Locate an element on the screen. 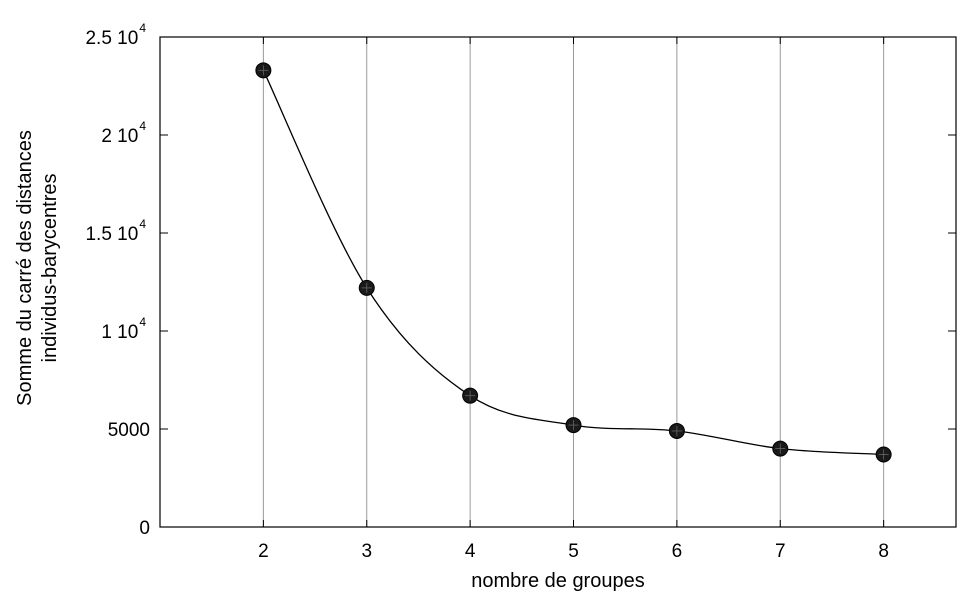 Image resolution: width=957 pixels, height=597 pixels. y-tick-label: 2.5 104 is located at coordinates (115, 35).